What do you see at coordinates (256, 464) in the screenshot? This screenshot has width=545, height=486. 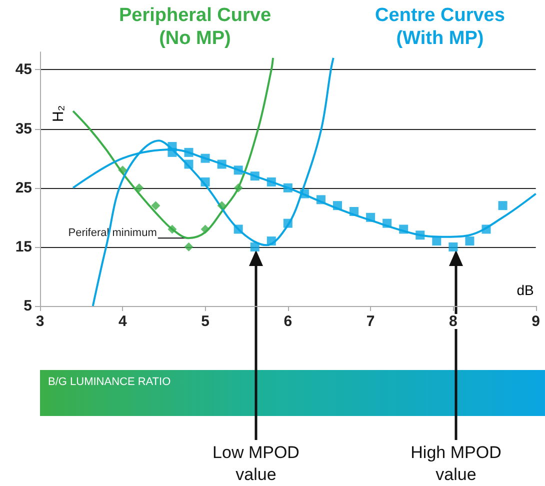 I see `text: Low MPOD value` at bounding box center [256, 464].